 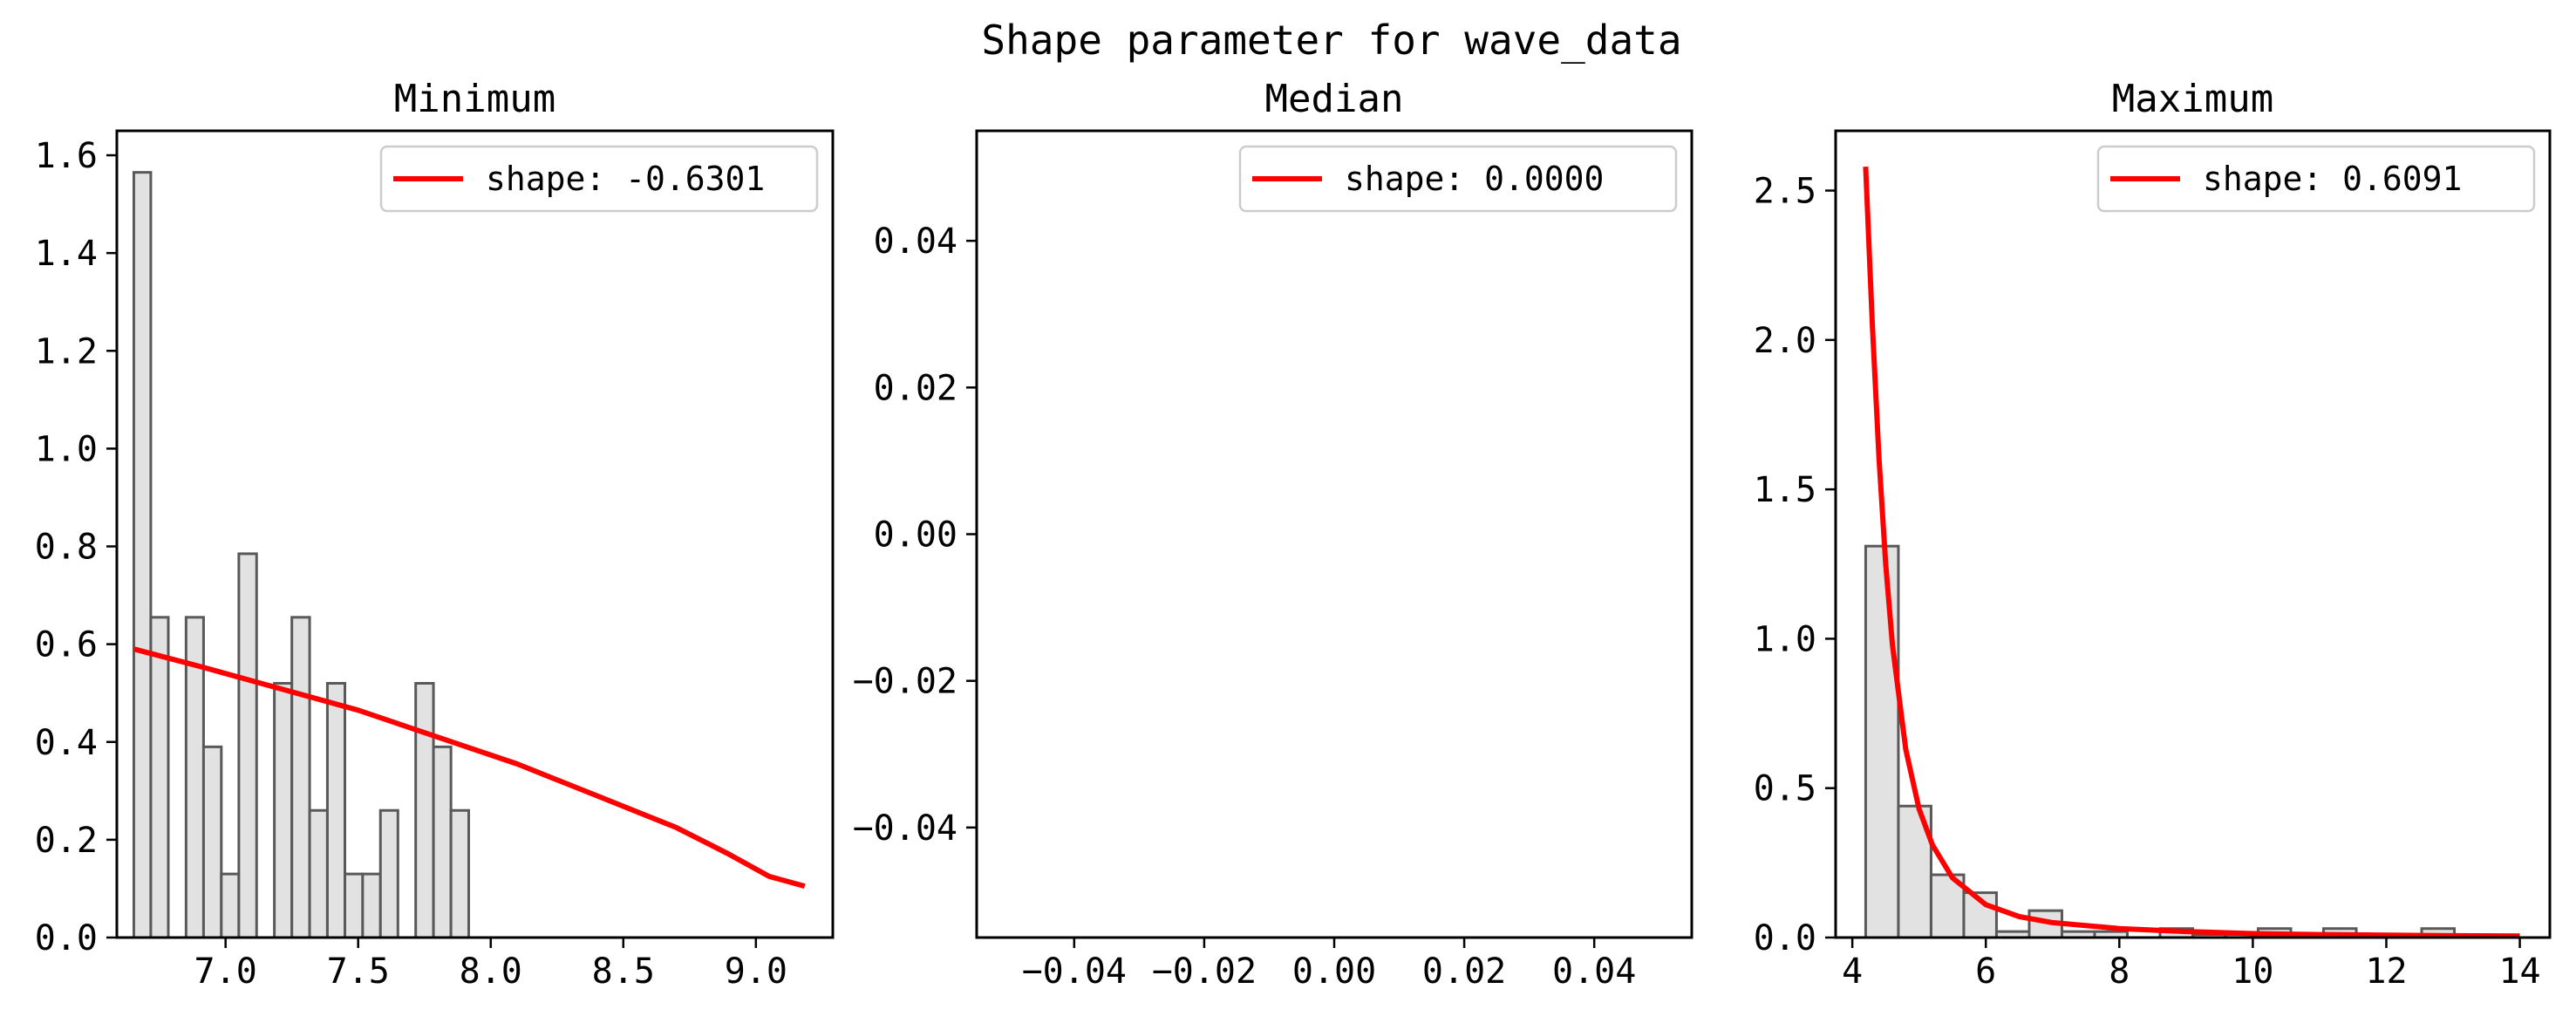 I want to click on y-tick-label-1: 0.5, so click(x=1785, y=789).